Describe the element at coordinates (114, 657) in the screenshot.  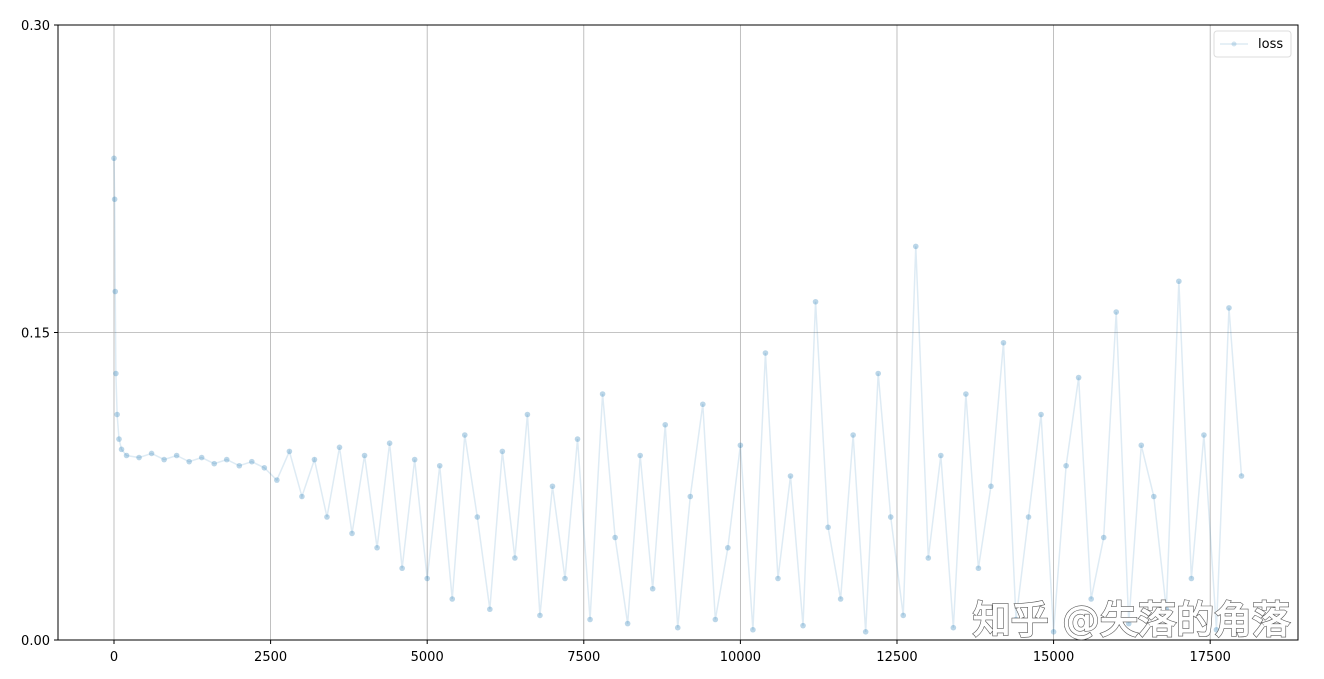
I see `x-tick-label: 0` at that location.